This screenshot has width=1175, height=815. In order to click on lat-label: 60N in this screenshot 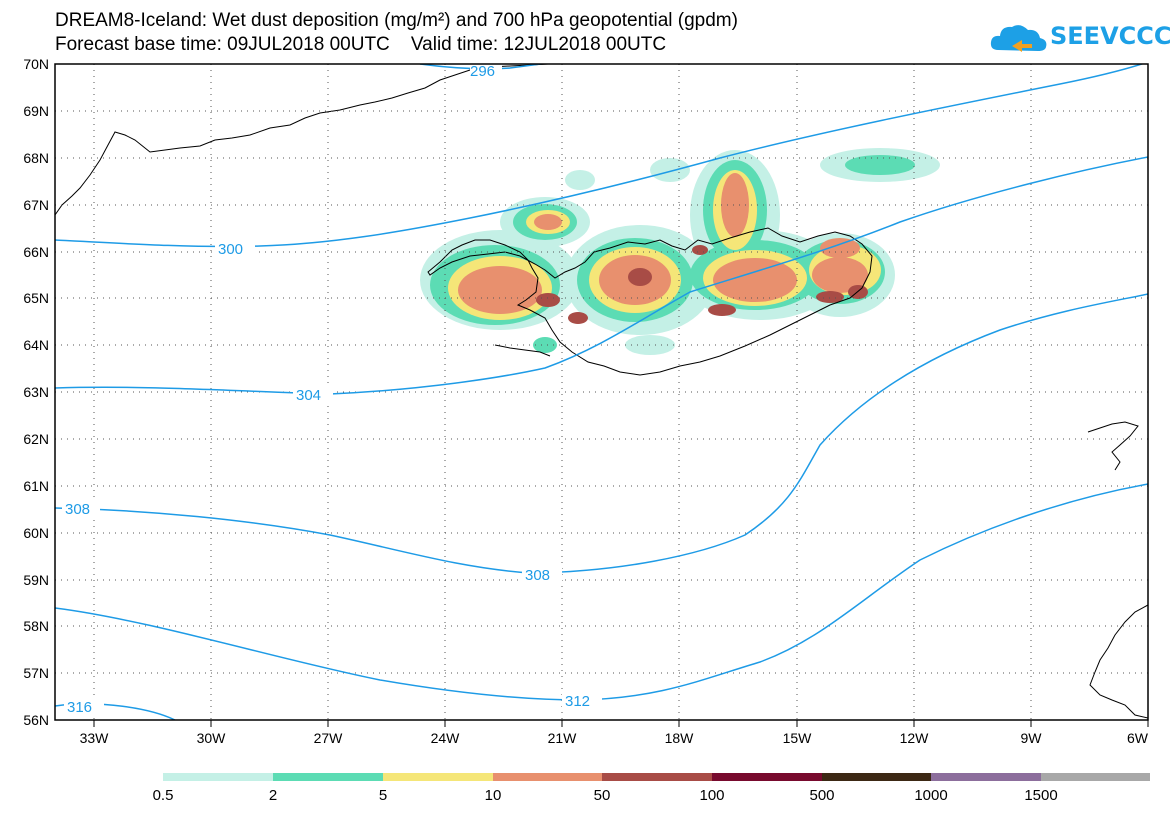, I will do `click(36, 533)`.